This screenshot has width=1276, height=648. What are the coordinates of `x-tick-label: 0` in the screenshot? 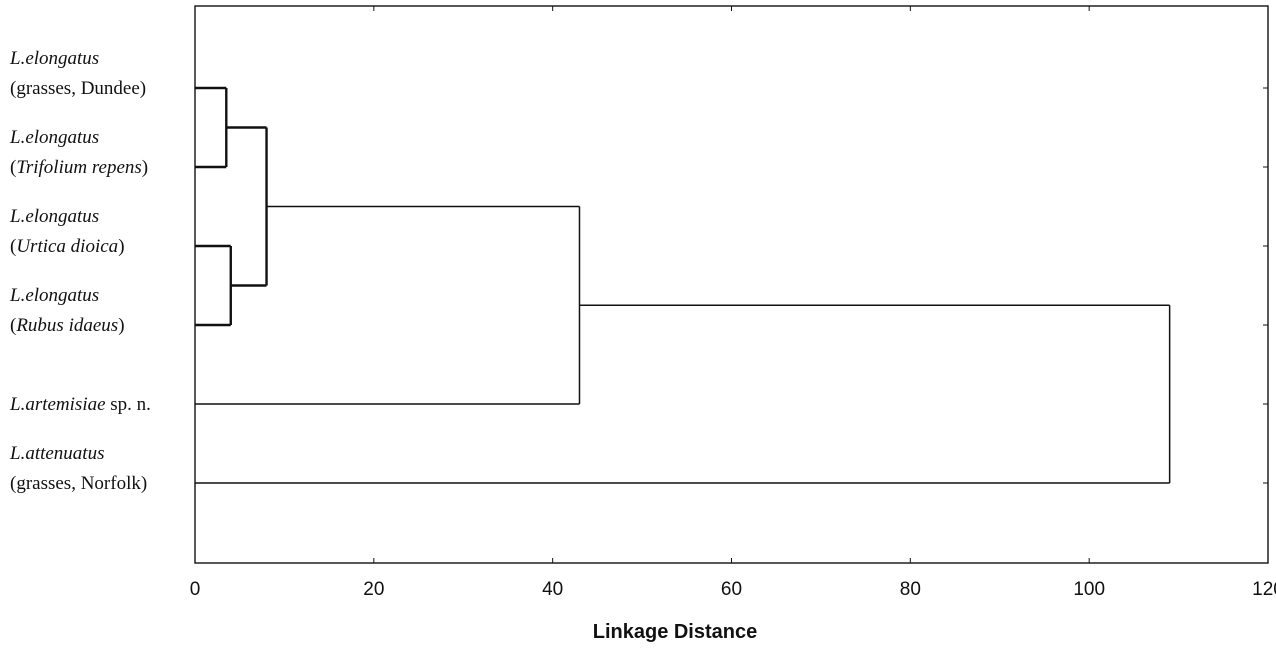 It's located at (195, 589).